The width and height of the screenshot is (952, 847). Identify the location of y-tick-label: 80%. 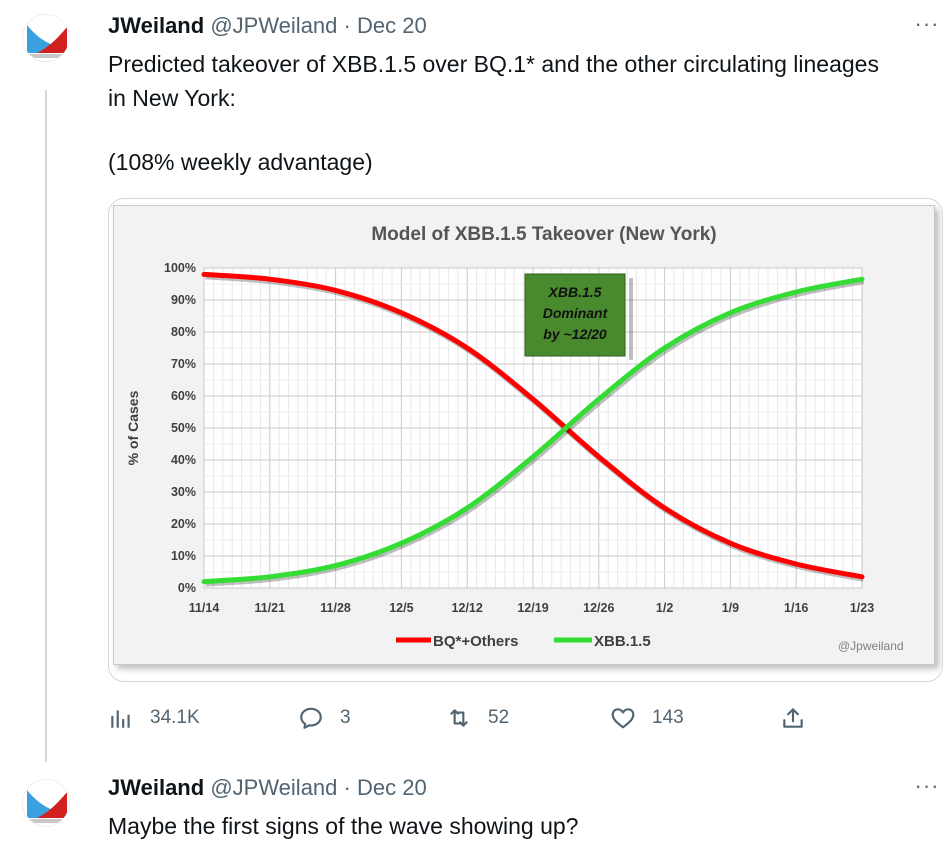
(183, 332).